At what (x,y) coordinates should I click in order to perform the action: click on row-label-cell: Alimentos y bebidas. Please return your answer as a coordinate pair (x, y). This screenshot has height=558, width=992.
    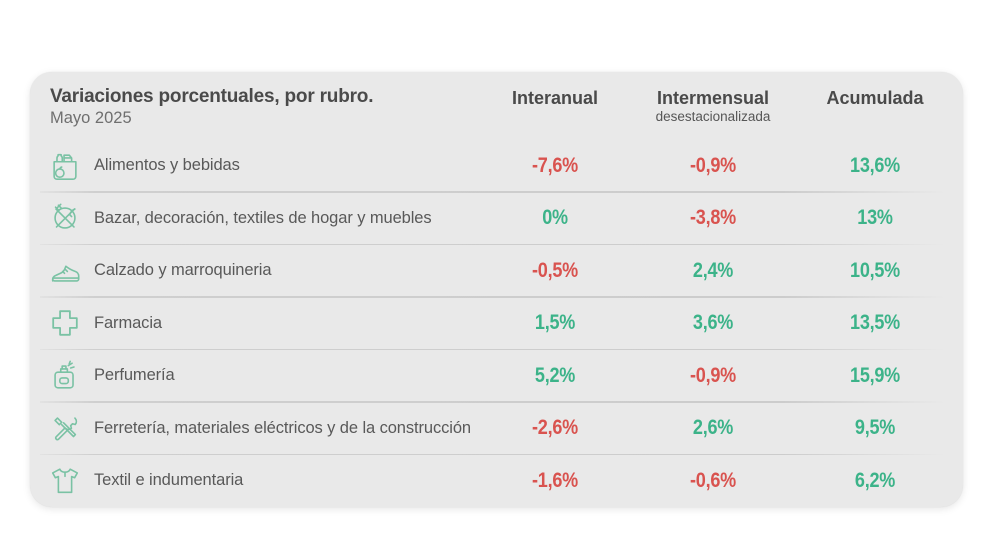
    Looking at the image, I should click on (260, 166).